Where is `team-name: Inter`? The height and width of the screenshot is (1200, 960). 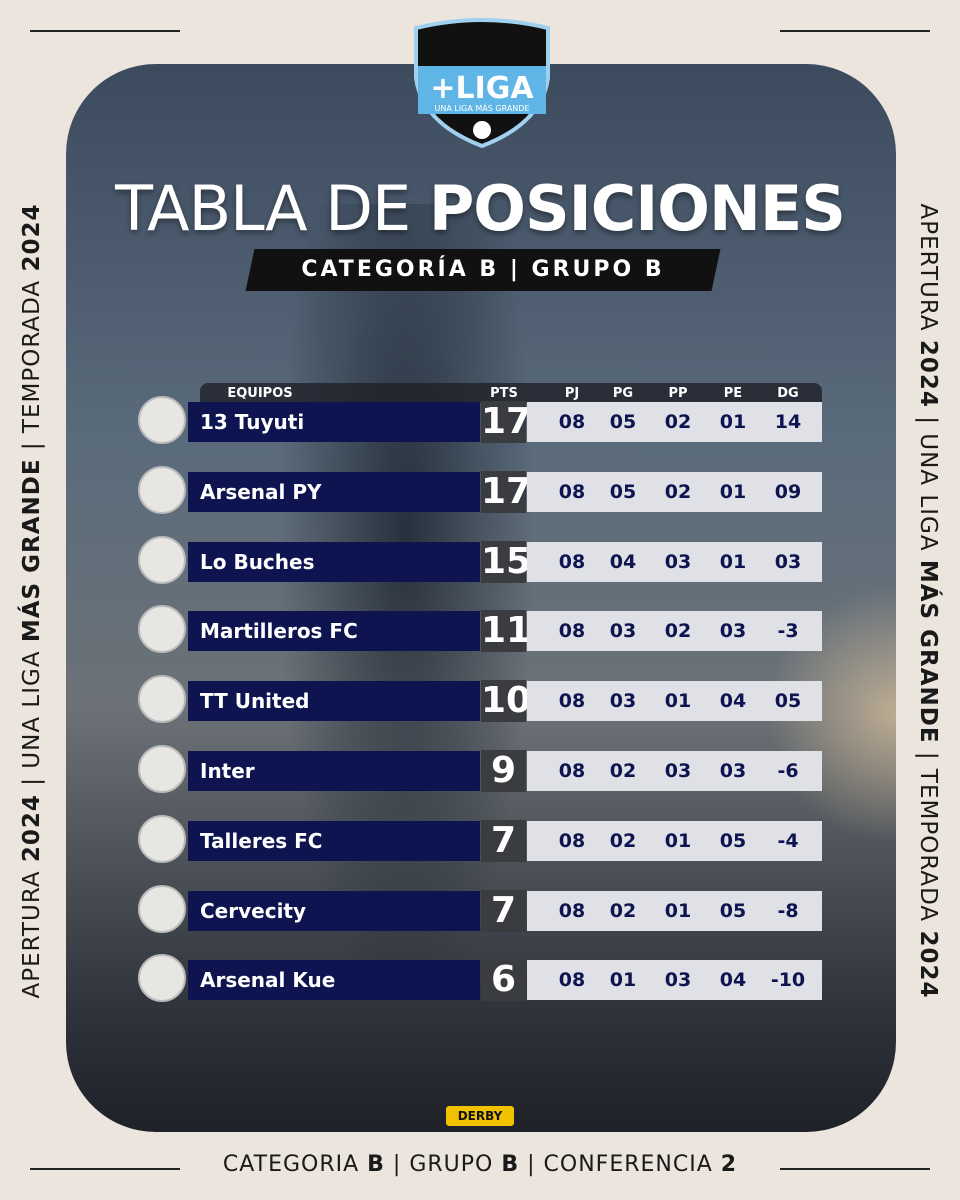 team-name: Inter is located at coordinates (334, 771).